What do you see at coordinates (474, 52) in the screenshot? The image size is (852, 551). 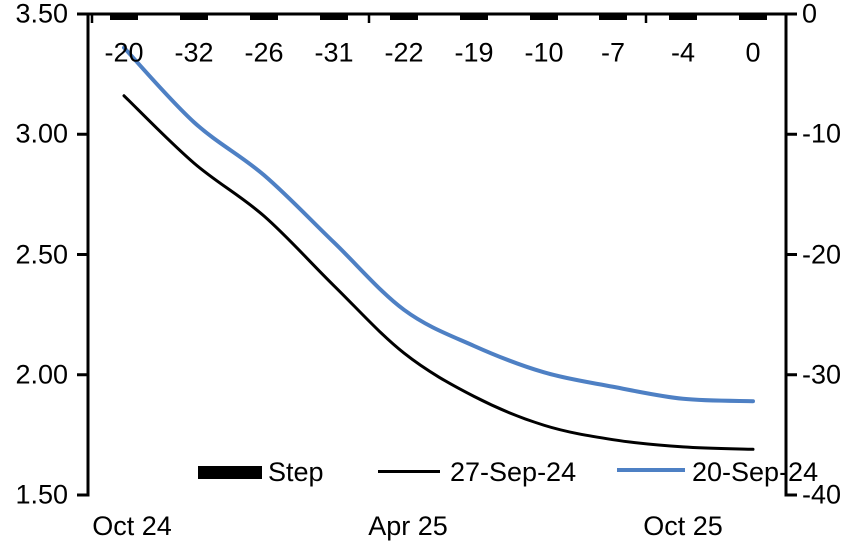 I see `bar-value-label: -19` at bounding box center [474, 52].